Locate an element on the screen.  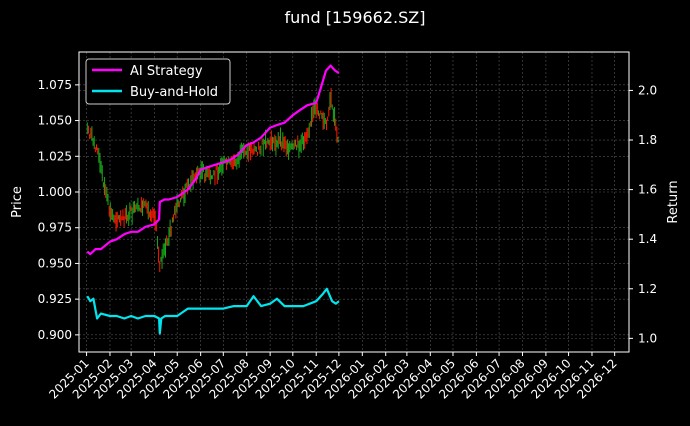
y-left-tick-label: 1.075 is located at coordinates (55, 85).